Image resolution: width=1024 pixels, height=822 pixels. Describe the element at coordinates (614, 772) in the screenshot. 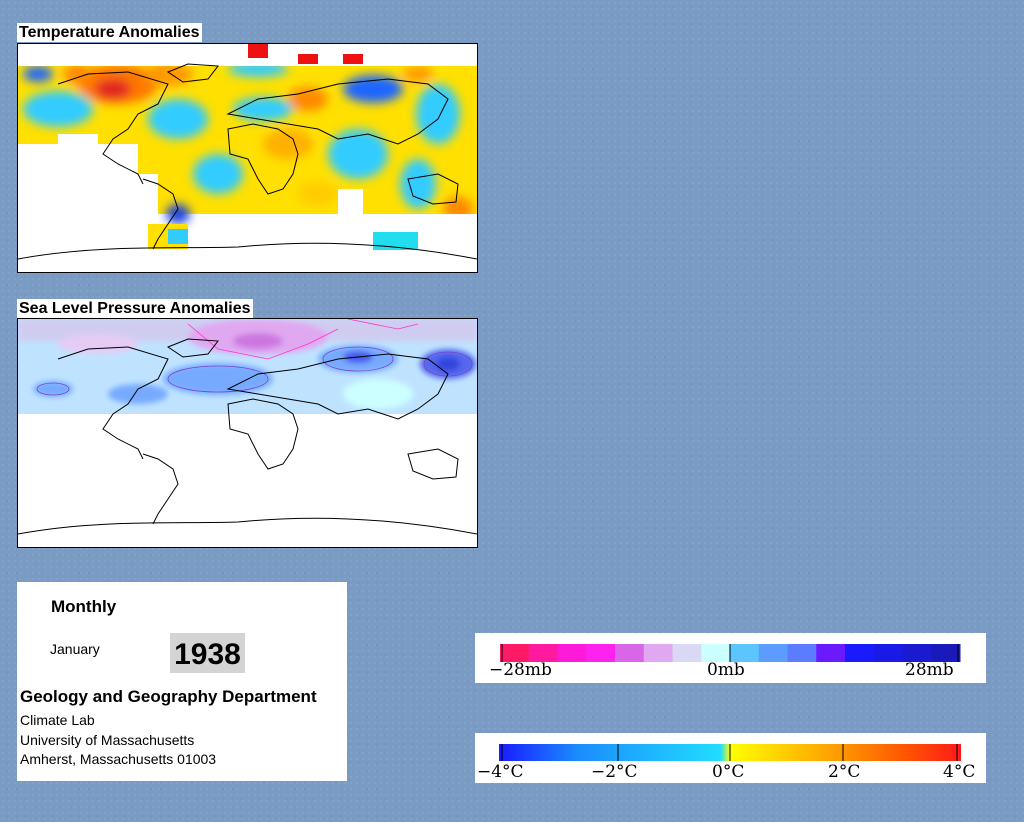

I see `temp-label-minus2: −2°C` at that location.